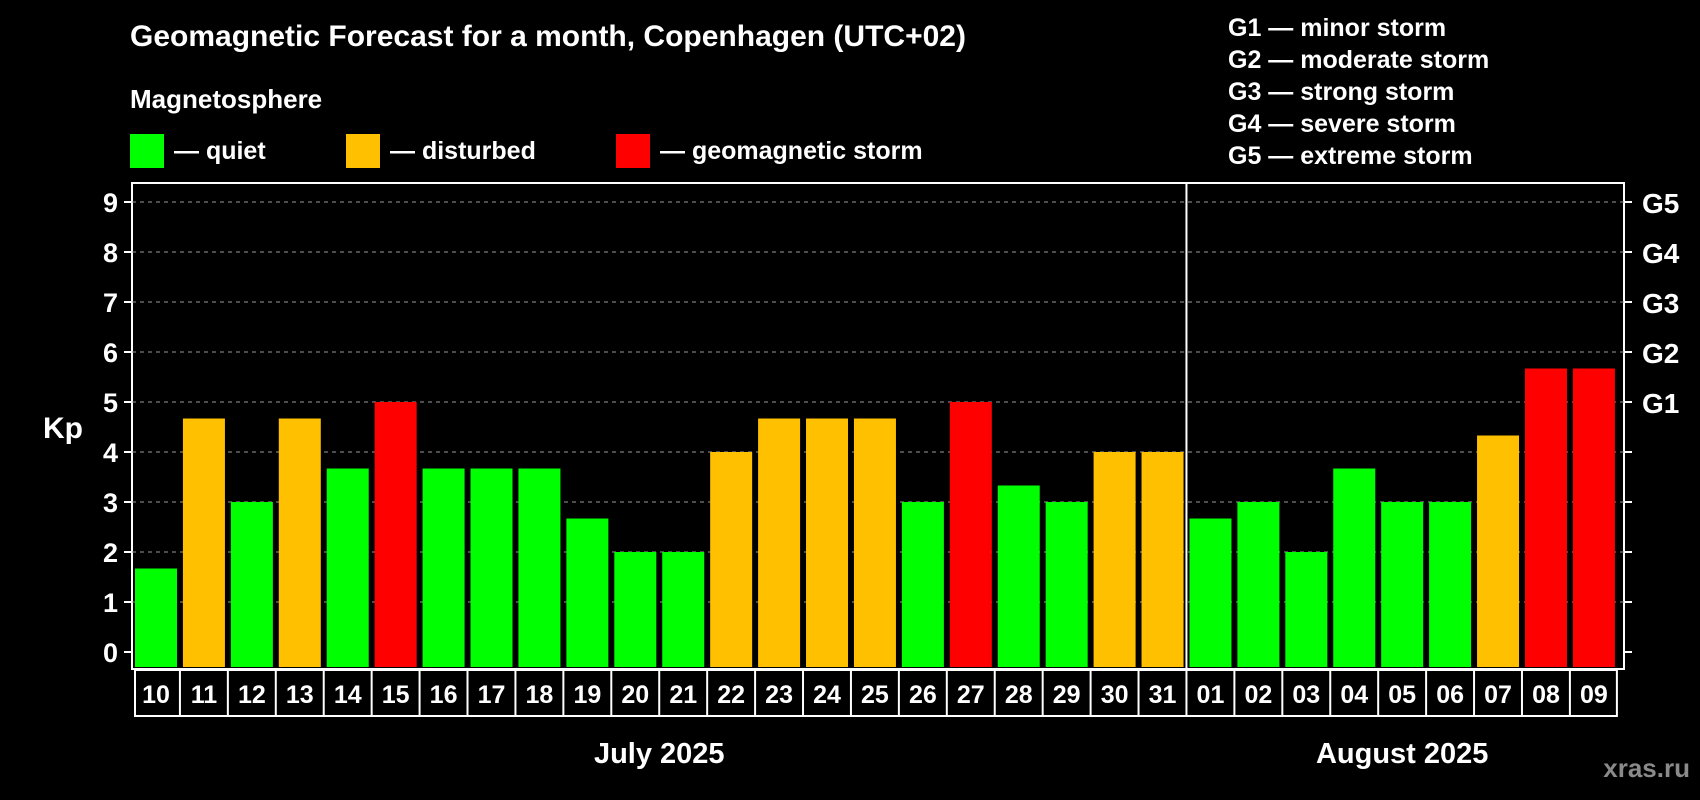 The image size is (1700, 800). Describe the element at coordinates (1306, 695) in the screenshot. I see `date-label-03: 03` at that location.